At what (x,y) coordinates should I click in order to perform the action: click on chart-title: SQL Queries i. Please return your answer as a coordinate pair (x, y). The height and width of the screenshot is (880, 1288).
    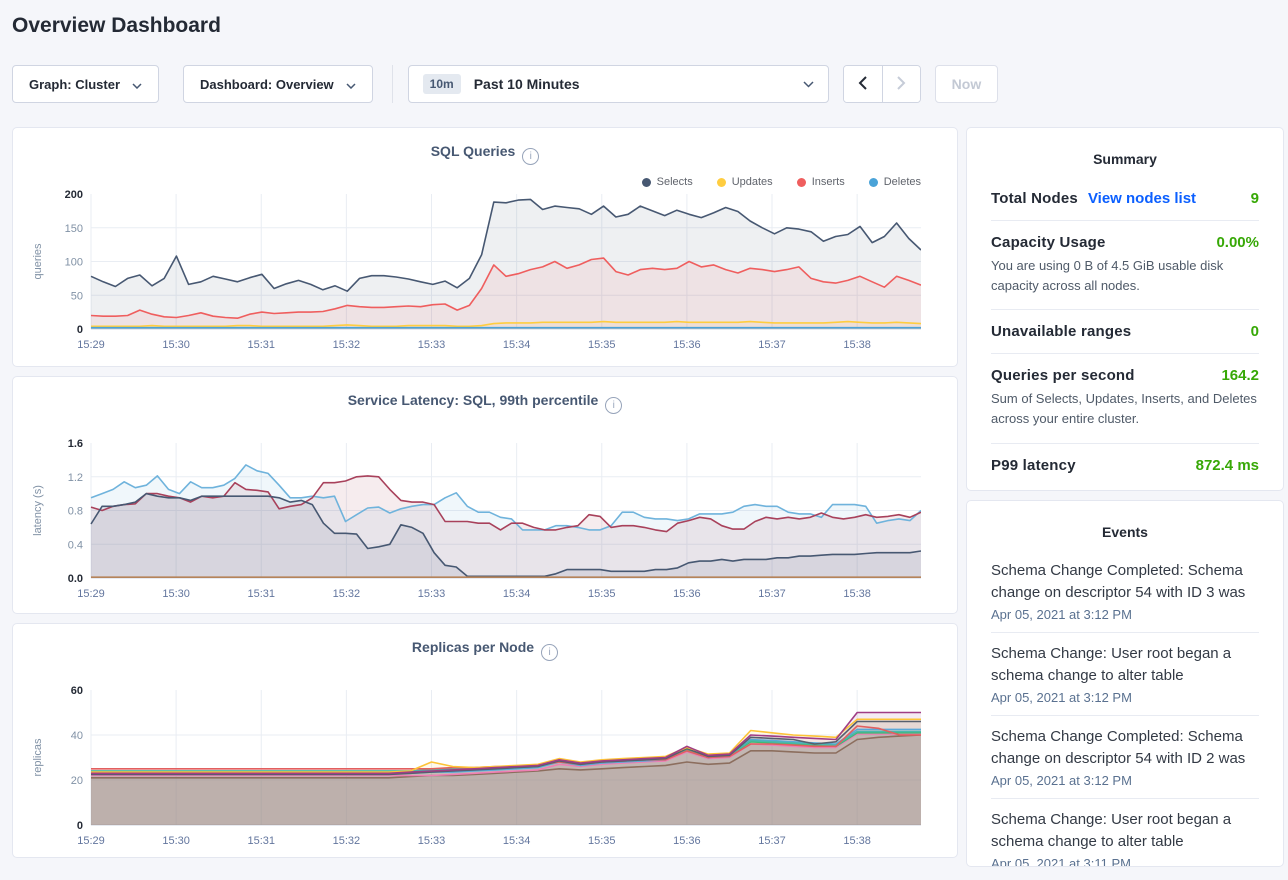
    Looking at the image, I should click on (485, 154).